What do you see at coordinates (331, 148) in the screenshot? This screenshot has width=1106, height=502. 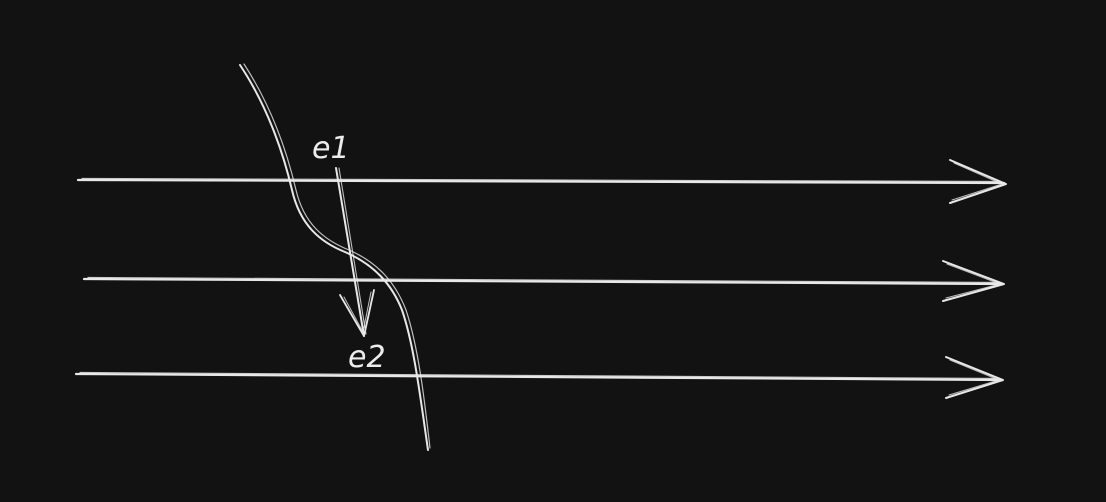 I see `label-e1: e1` at bounding box center [331, 148].